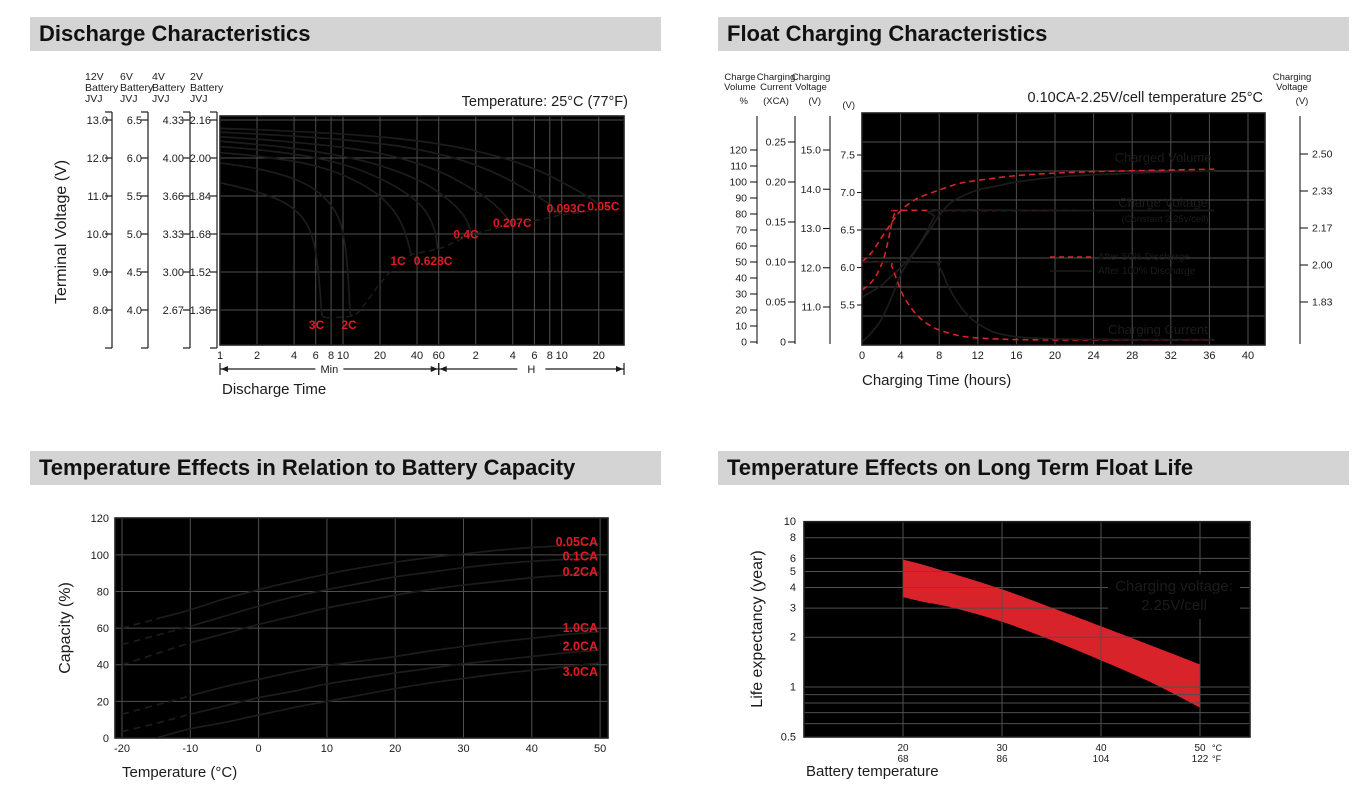  What do you see at coordinates (776, 183) in the screenshot?
I see `tick-label: 0.20` at bounding box center [776, 183].